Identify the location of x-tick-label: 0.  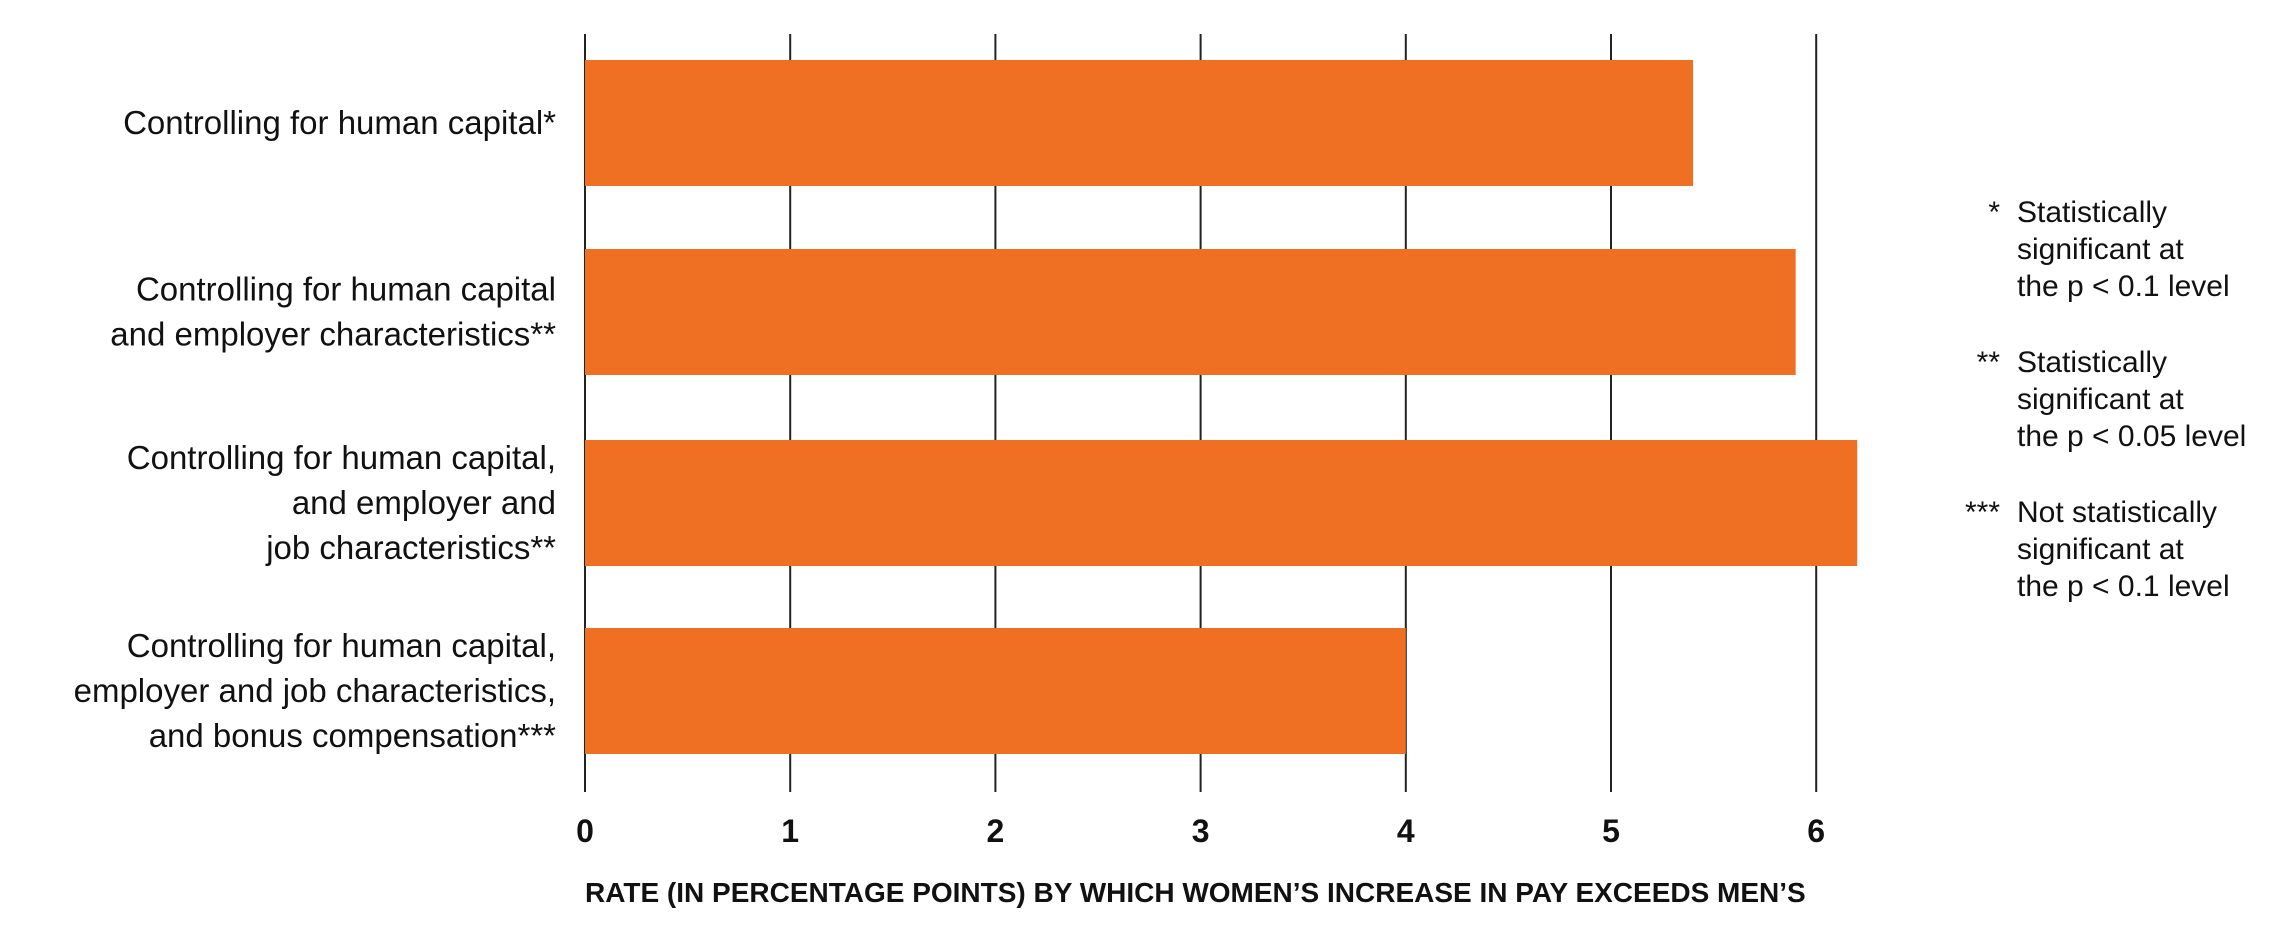
(585, 831).